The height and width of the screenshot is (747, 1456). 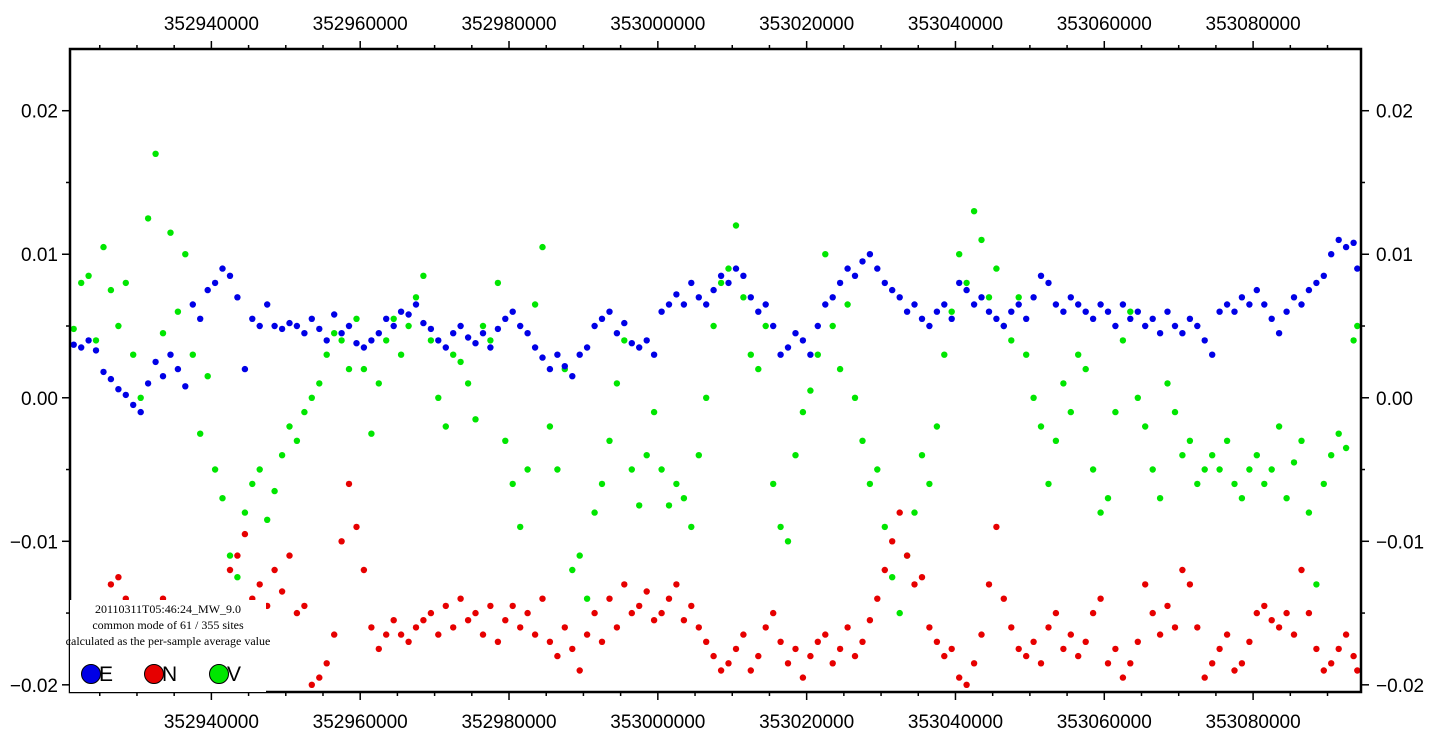 I want to click on x-tick-label-top: 353060000, so click(x=1104, y=24).